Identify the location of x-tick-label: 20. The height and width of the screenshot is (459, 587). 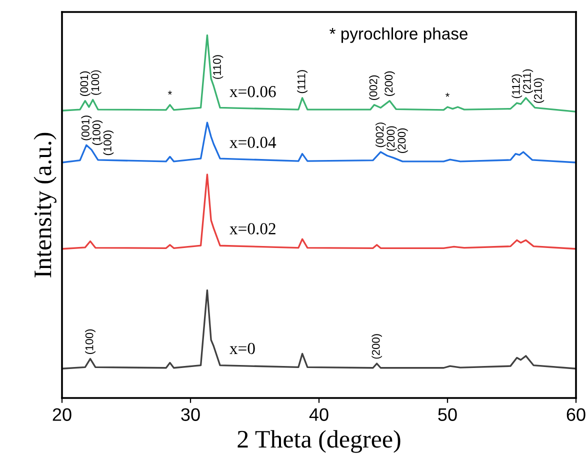
(62, 414).